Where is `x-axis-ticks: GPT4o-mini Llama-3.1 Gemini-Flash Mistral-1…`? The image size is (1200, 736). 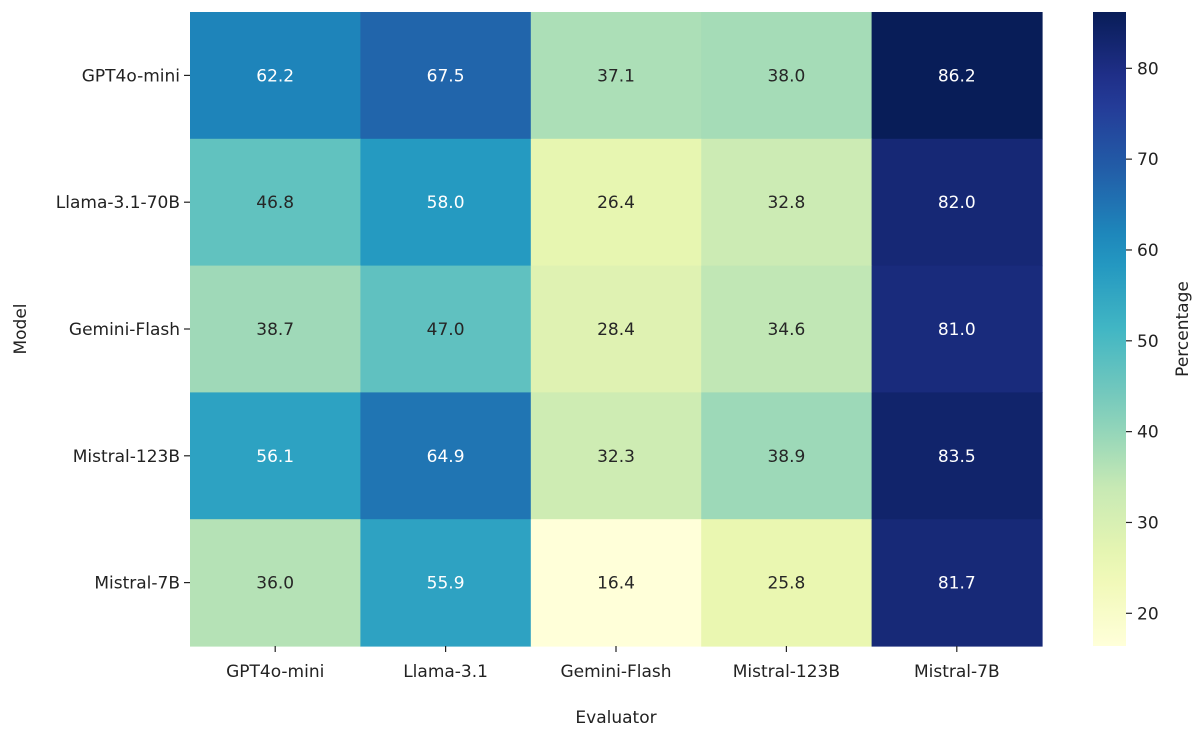 x-axis-ticks: GPT4o-mini Llama-3.1 Gemini-Flash Mistral-1… is located at coordinates (613, 664).